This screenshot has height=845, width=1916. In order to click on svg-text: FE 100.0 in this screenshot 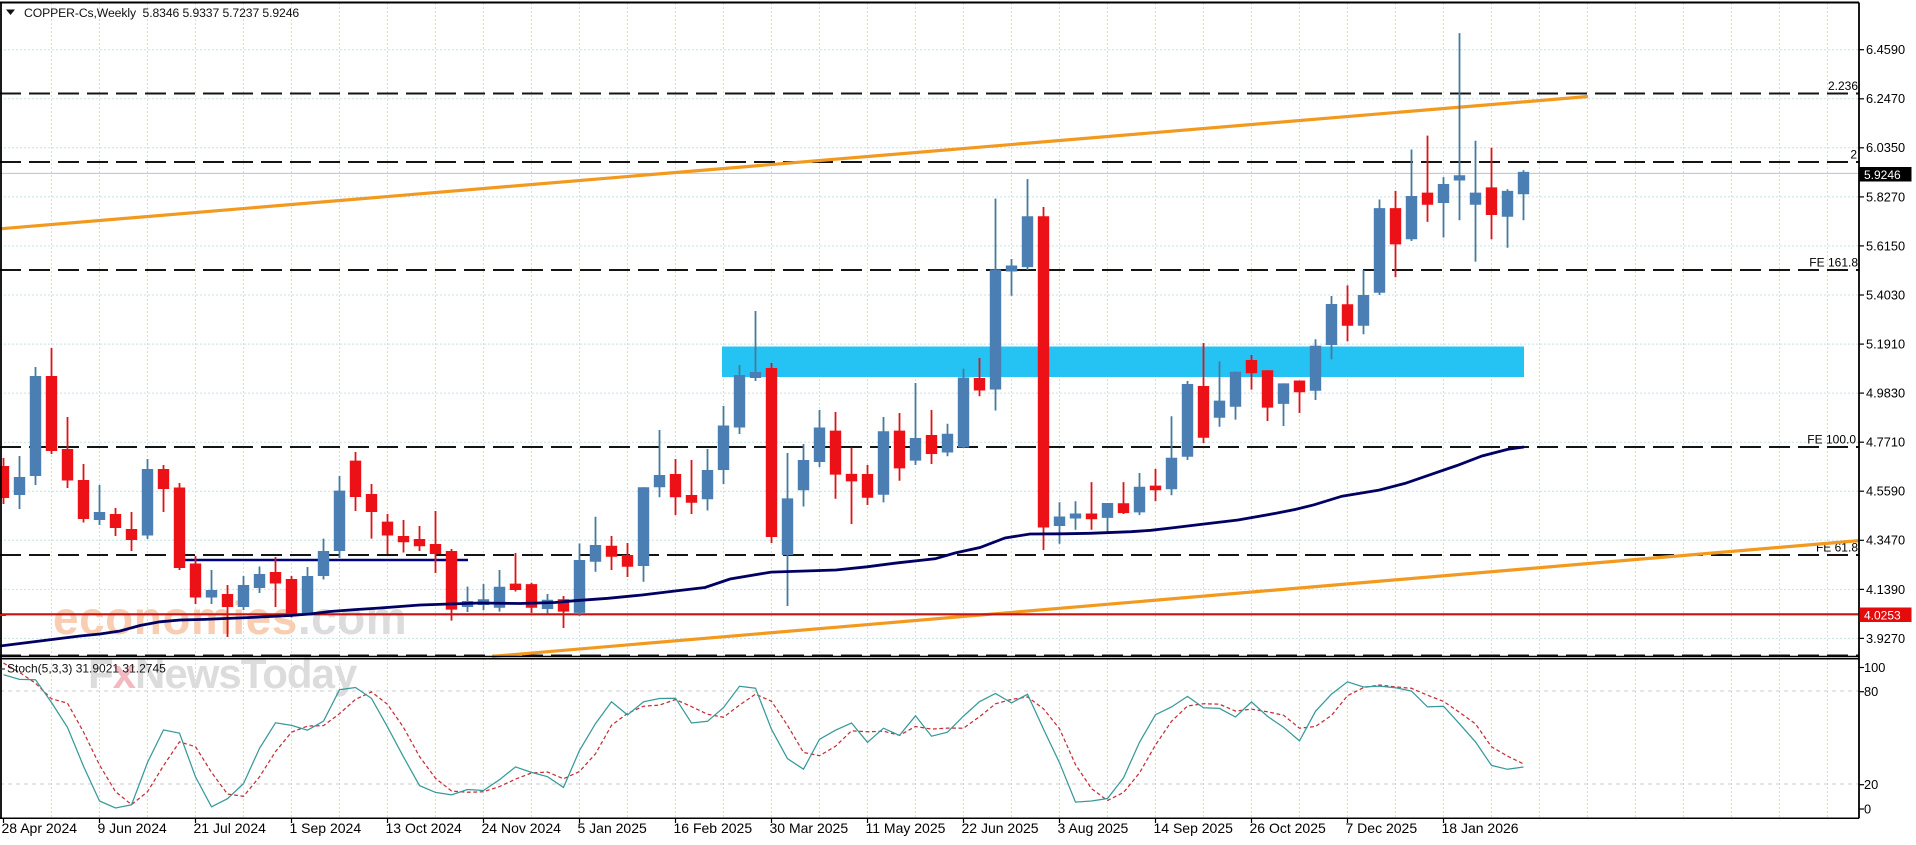, I will do `click(1831, 440)`.